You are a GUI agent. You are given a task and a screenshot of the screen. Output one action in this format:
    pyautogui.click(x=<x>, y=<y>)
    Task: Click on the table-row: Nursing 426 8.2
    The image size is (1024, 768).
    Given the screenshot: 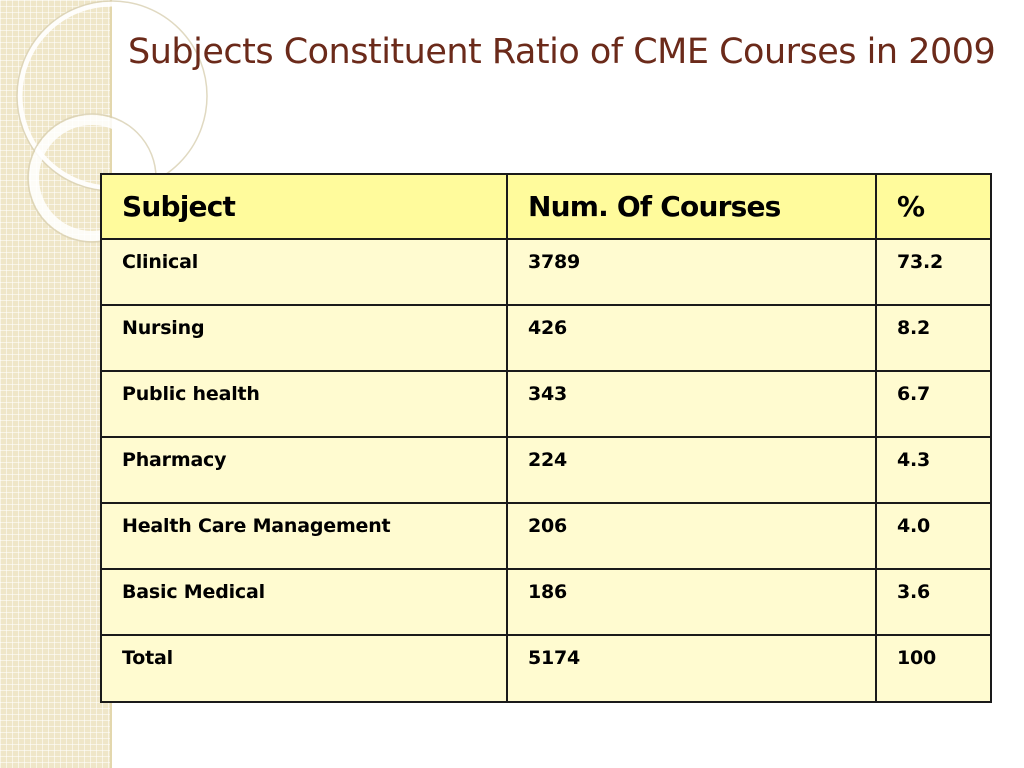 What is the action you would take?
    pyautogui.click(x=546, y=338)
    